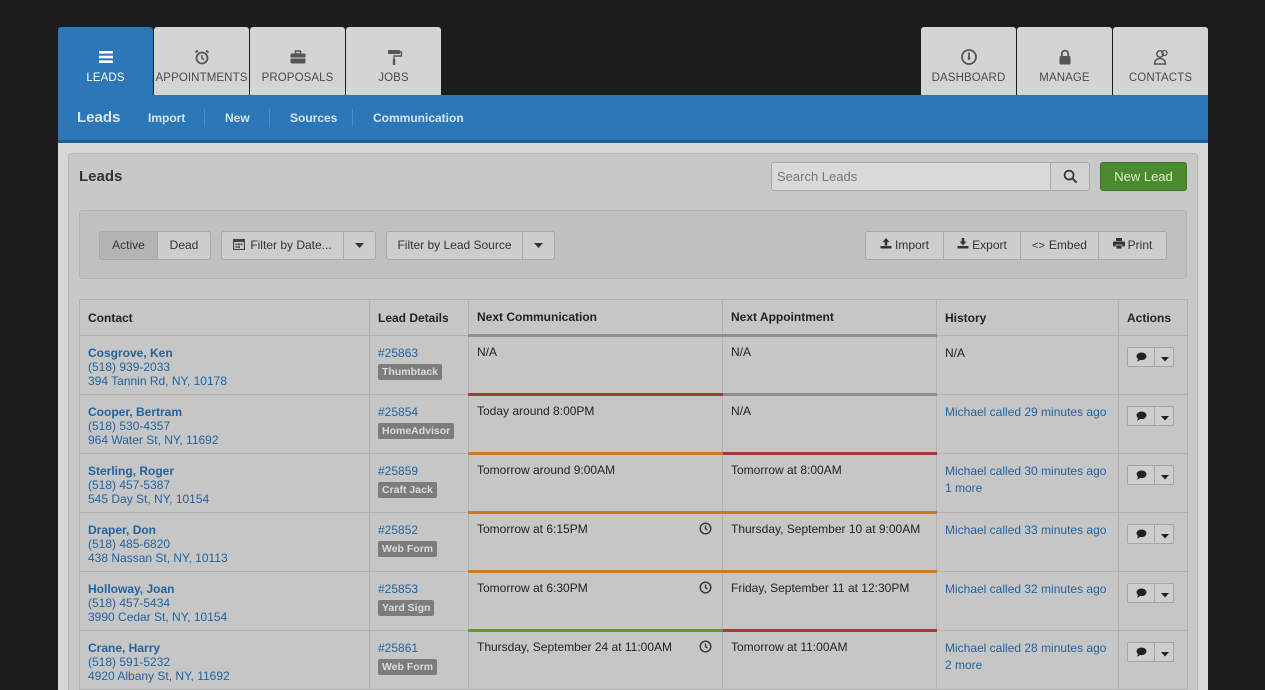 The height and width of the screenshot is (690, 1265). I want to click on caret-down-icon, so click(538, 245).